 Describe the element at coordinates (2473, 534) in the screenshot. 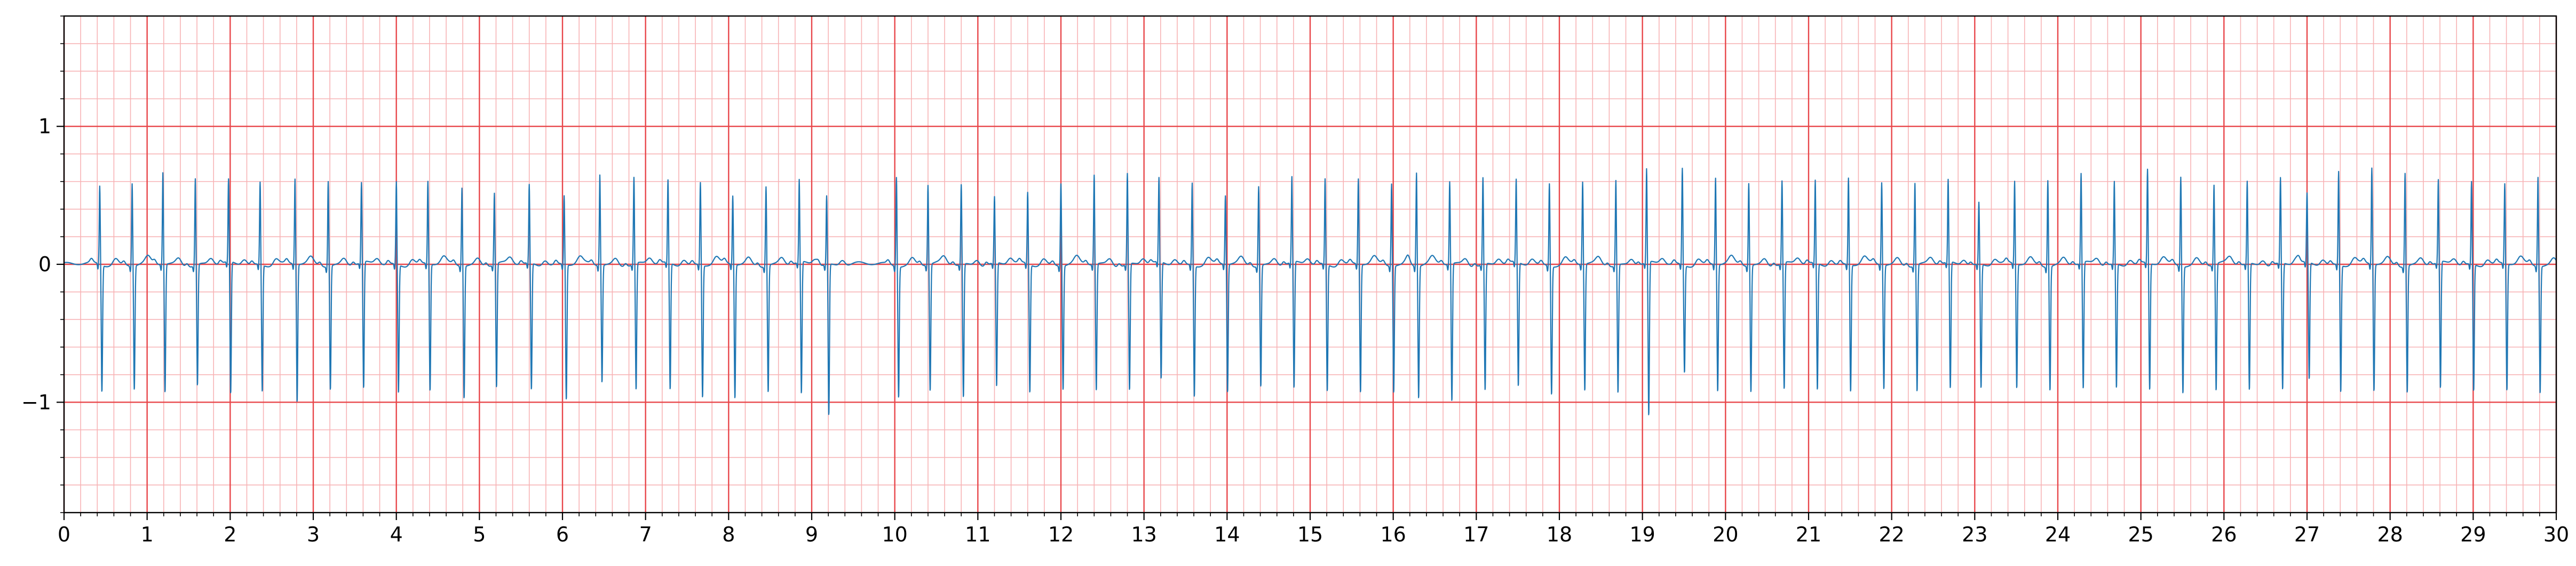

I see `x-tick-label: 29` at that location.